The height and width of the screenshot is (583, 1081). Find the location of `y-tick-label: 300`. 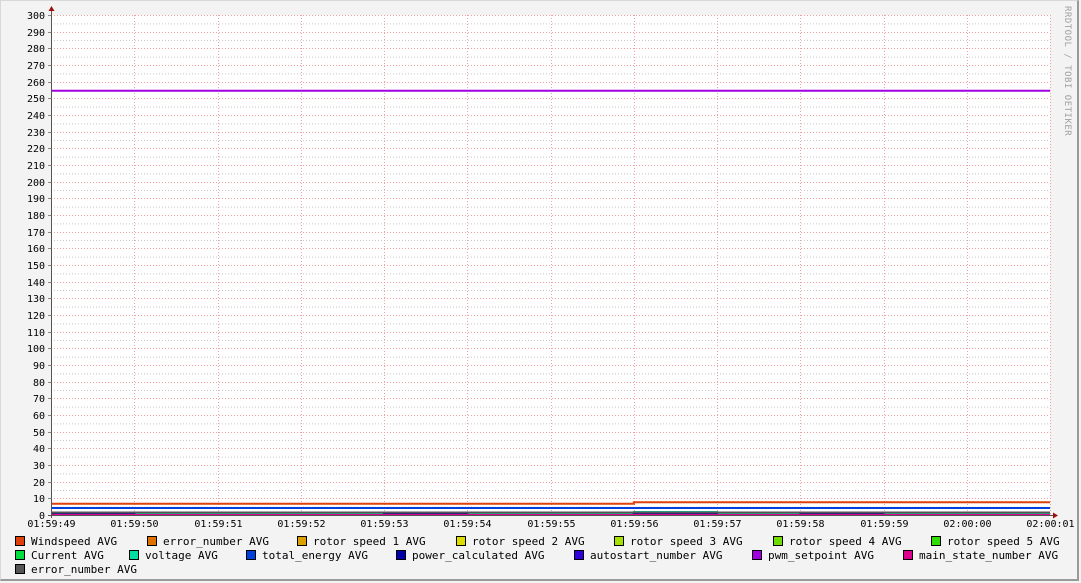

y-tick-label: 300 is located at coordinates (36, 16).